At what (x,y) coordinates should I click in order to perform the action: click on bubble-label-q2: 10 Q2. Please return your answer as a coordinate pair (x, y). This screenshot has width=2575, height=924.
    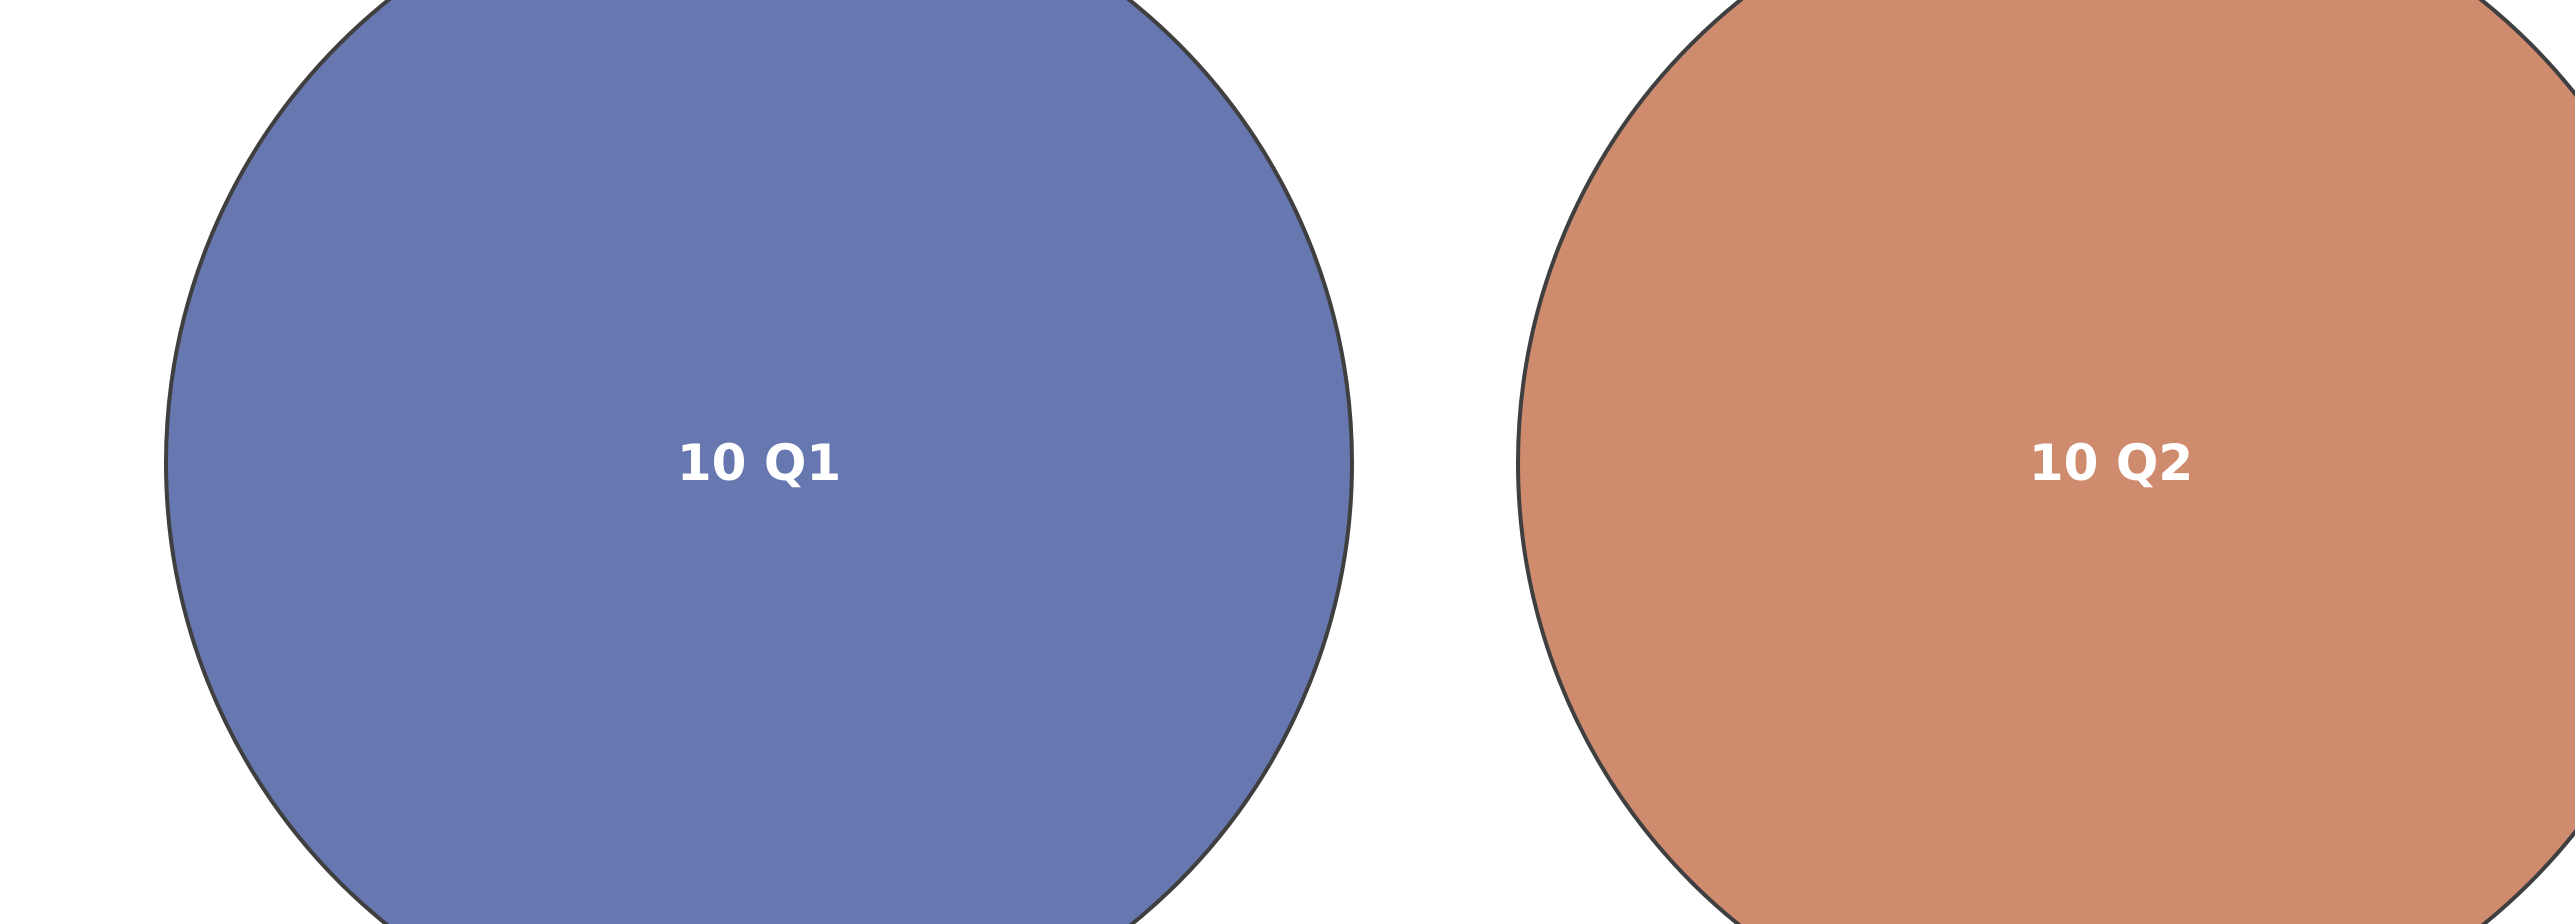
    Looking at the image, I should click on (2111, 463).